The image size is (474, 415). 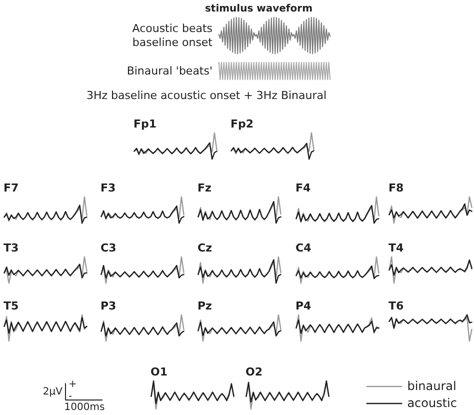 What do you see at coordinates (108, 306) in the screenshot?
I see `chart-title: P3` at bounding box center [108, 306].